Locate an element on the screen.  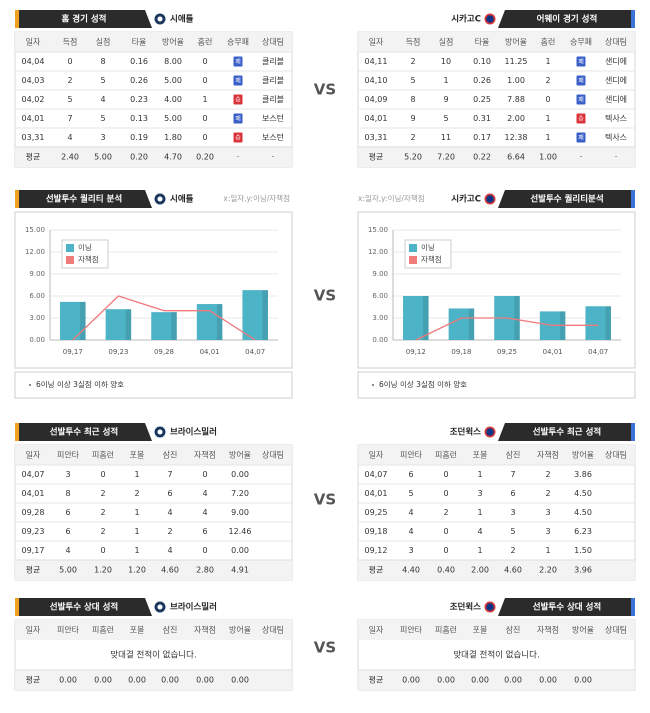
table-cell: 0.26 is located at coordinates (139, 80).